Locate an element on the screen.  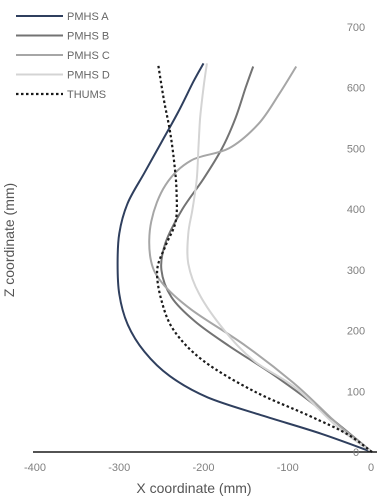
y-tick-label: 500 is located at coordinates (356, 149).